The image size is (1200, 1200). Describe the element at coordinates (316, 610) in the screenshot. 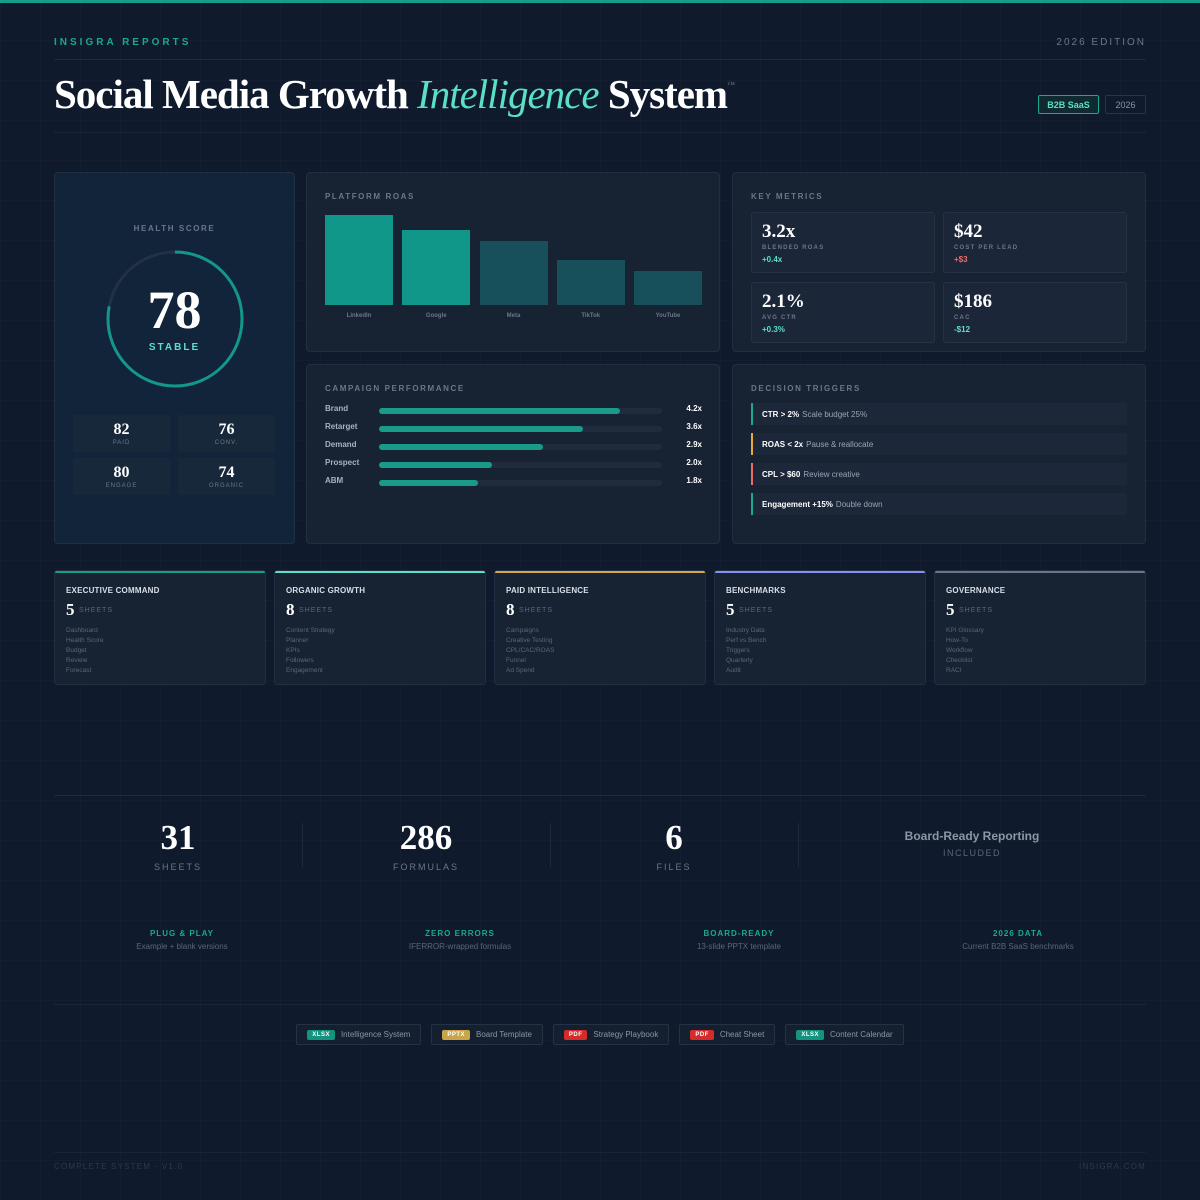

I see `category-unit: SHEETS` at that location.